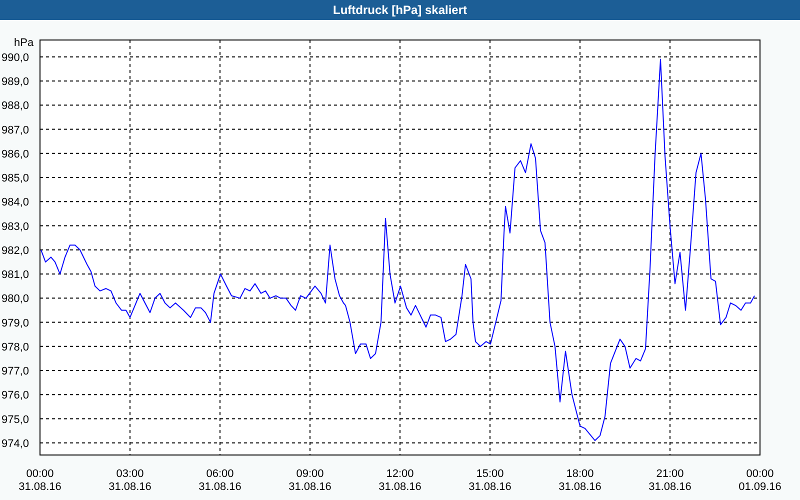  What do you see at coordinates (490, 480) in the screenshot?
I see `x-tick-label: 15:00 31.08.16` at bounding box center [490, 480].